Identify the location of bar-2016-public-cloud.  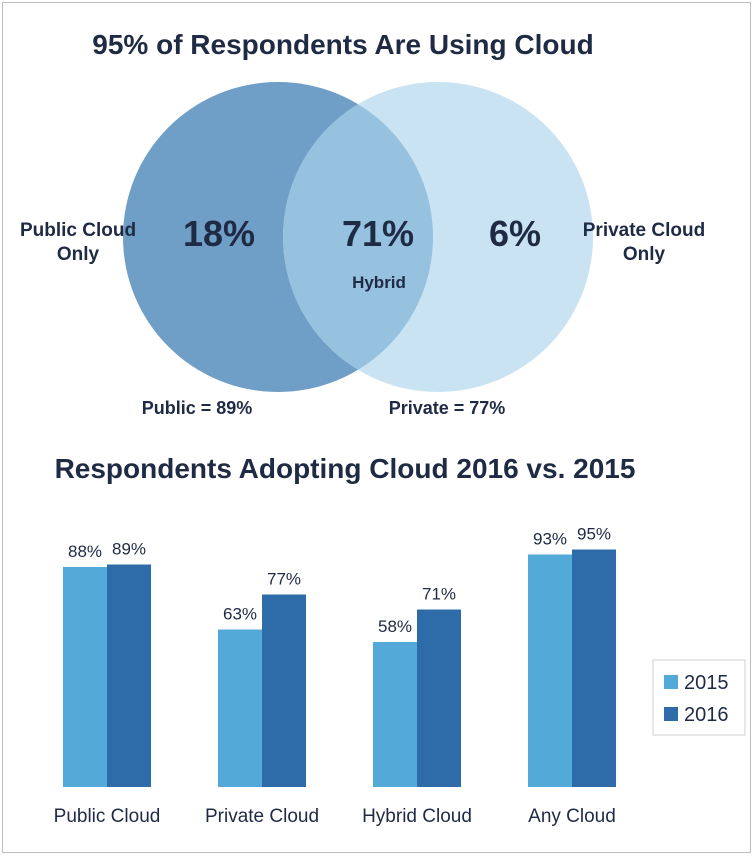
(129, 675).